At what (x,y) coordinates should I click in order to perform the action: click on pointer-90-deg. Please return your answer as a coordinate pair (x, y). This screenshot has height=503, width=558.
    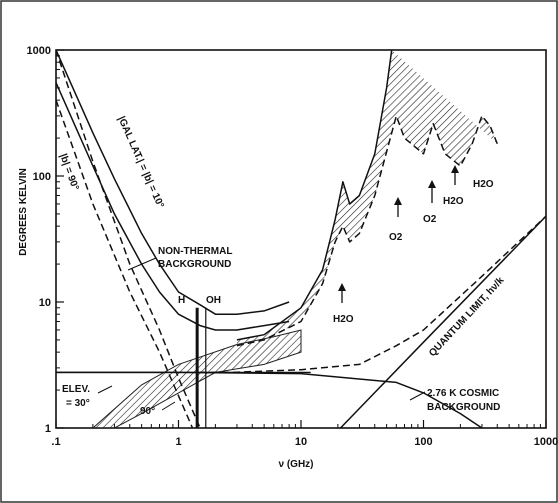
    Looking at the image, I should click on (168, 406).